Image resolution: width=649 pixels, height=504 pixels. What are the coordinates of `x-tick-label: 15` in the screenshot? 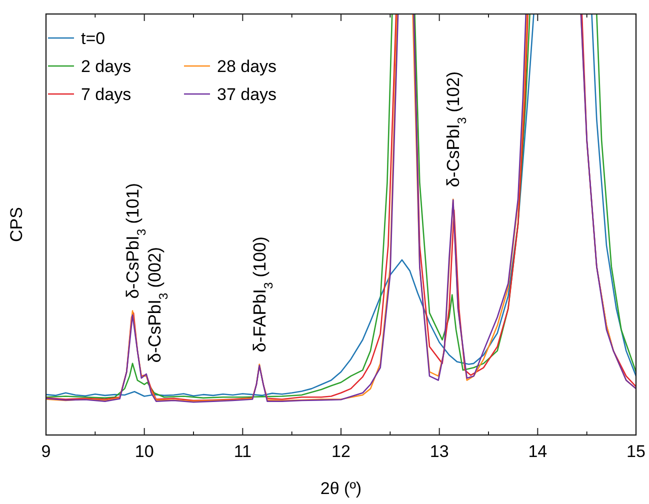 It's located at (636, 451).